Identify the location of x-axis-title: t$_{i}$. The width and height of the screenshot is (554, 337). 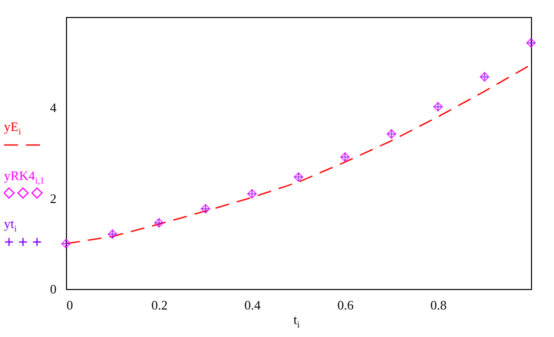
(297, 321).